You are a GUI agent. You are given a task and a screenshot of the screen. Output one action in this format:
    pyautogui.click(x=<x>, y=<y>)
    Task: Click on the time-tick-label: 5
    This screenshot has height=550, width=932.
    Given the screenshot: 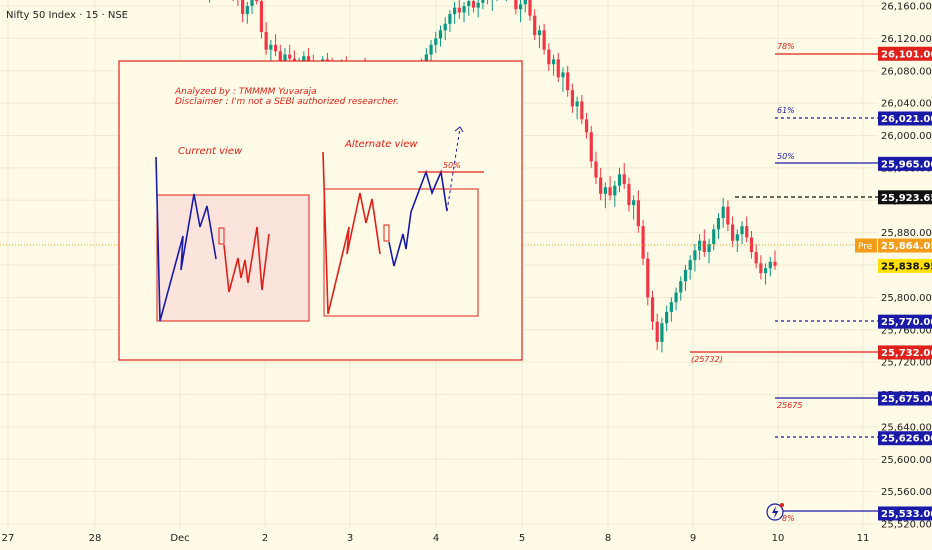 What is the action you would take?
    pyautogui.click(x=522, y=538)
    